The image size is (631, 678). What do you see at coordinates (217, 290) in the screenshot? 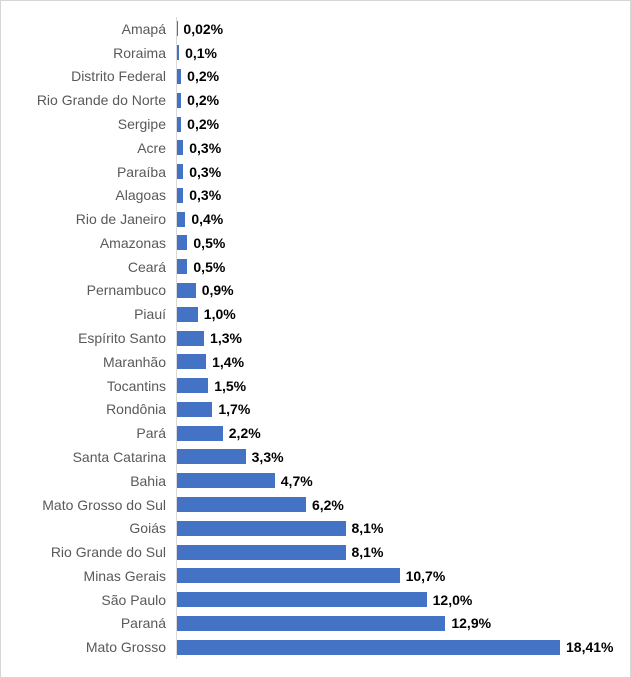
I see `value-label: 0,9%` at bounding box center [217, 290].